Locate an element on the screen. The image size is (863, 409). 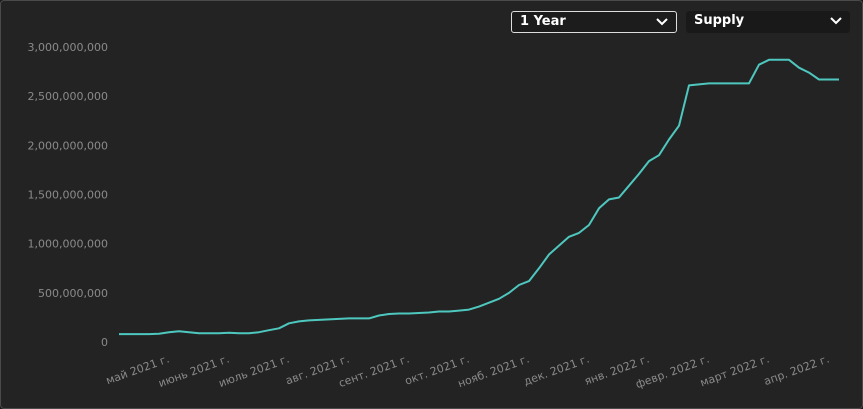
y-tick-label: 2,000,000,000 is located at coordinates (68, 145).